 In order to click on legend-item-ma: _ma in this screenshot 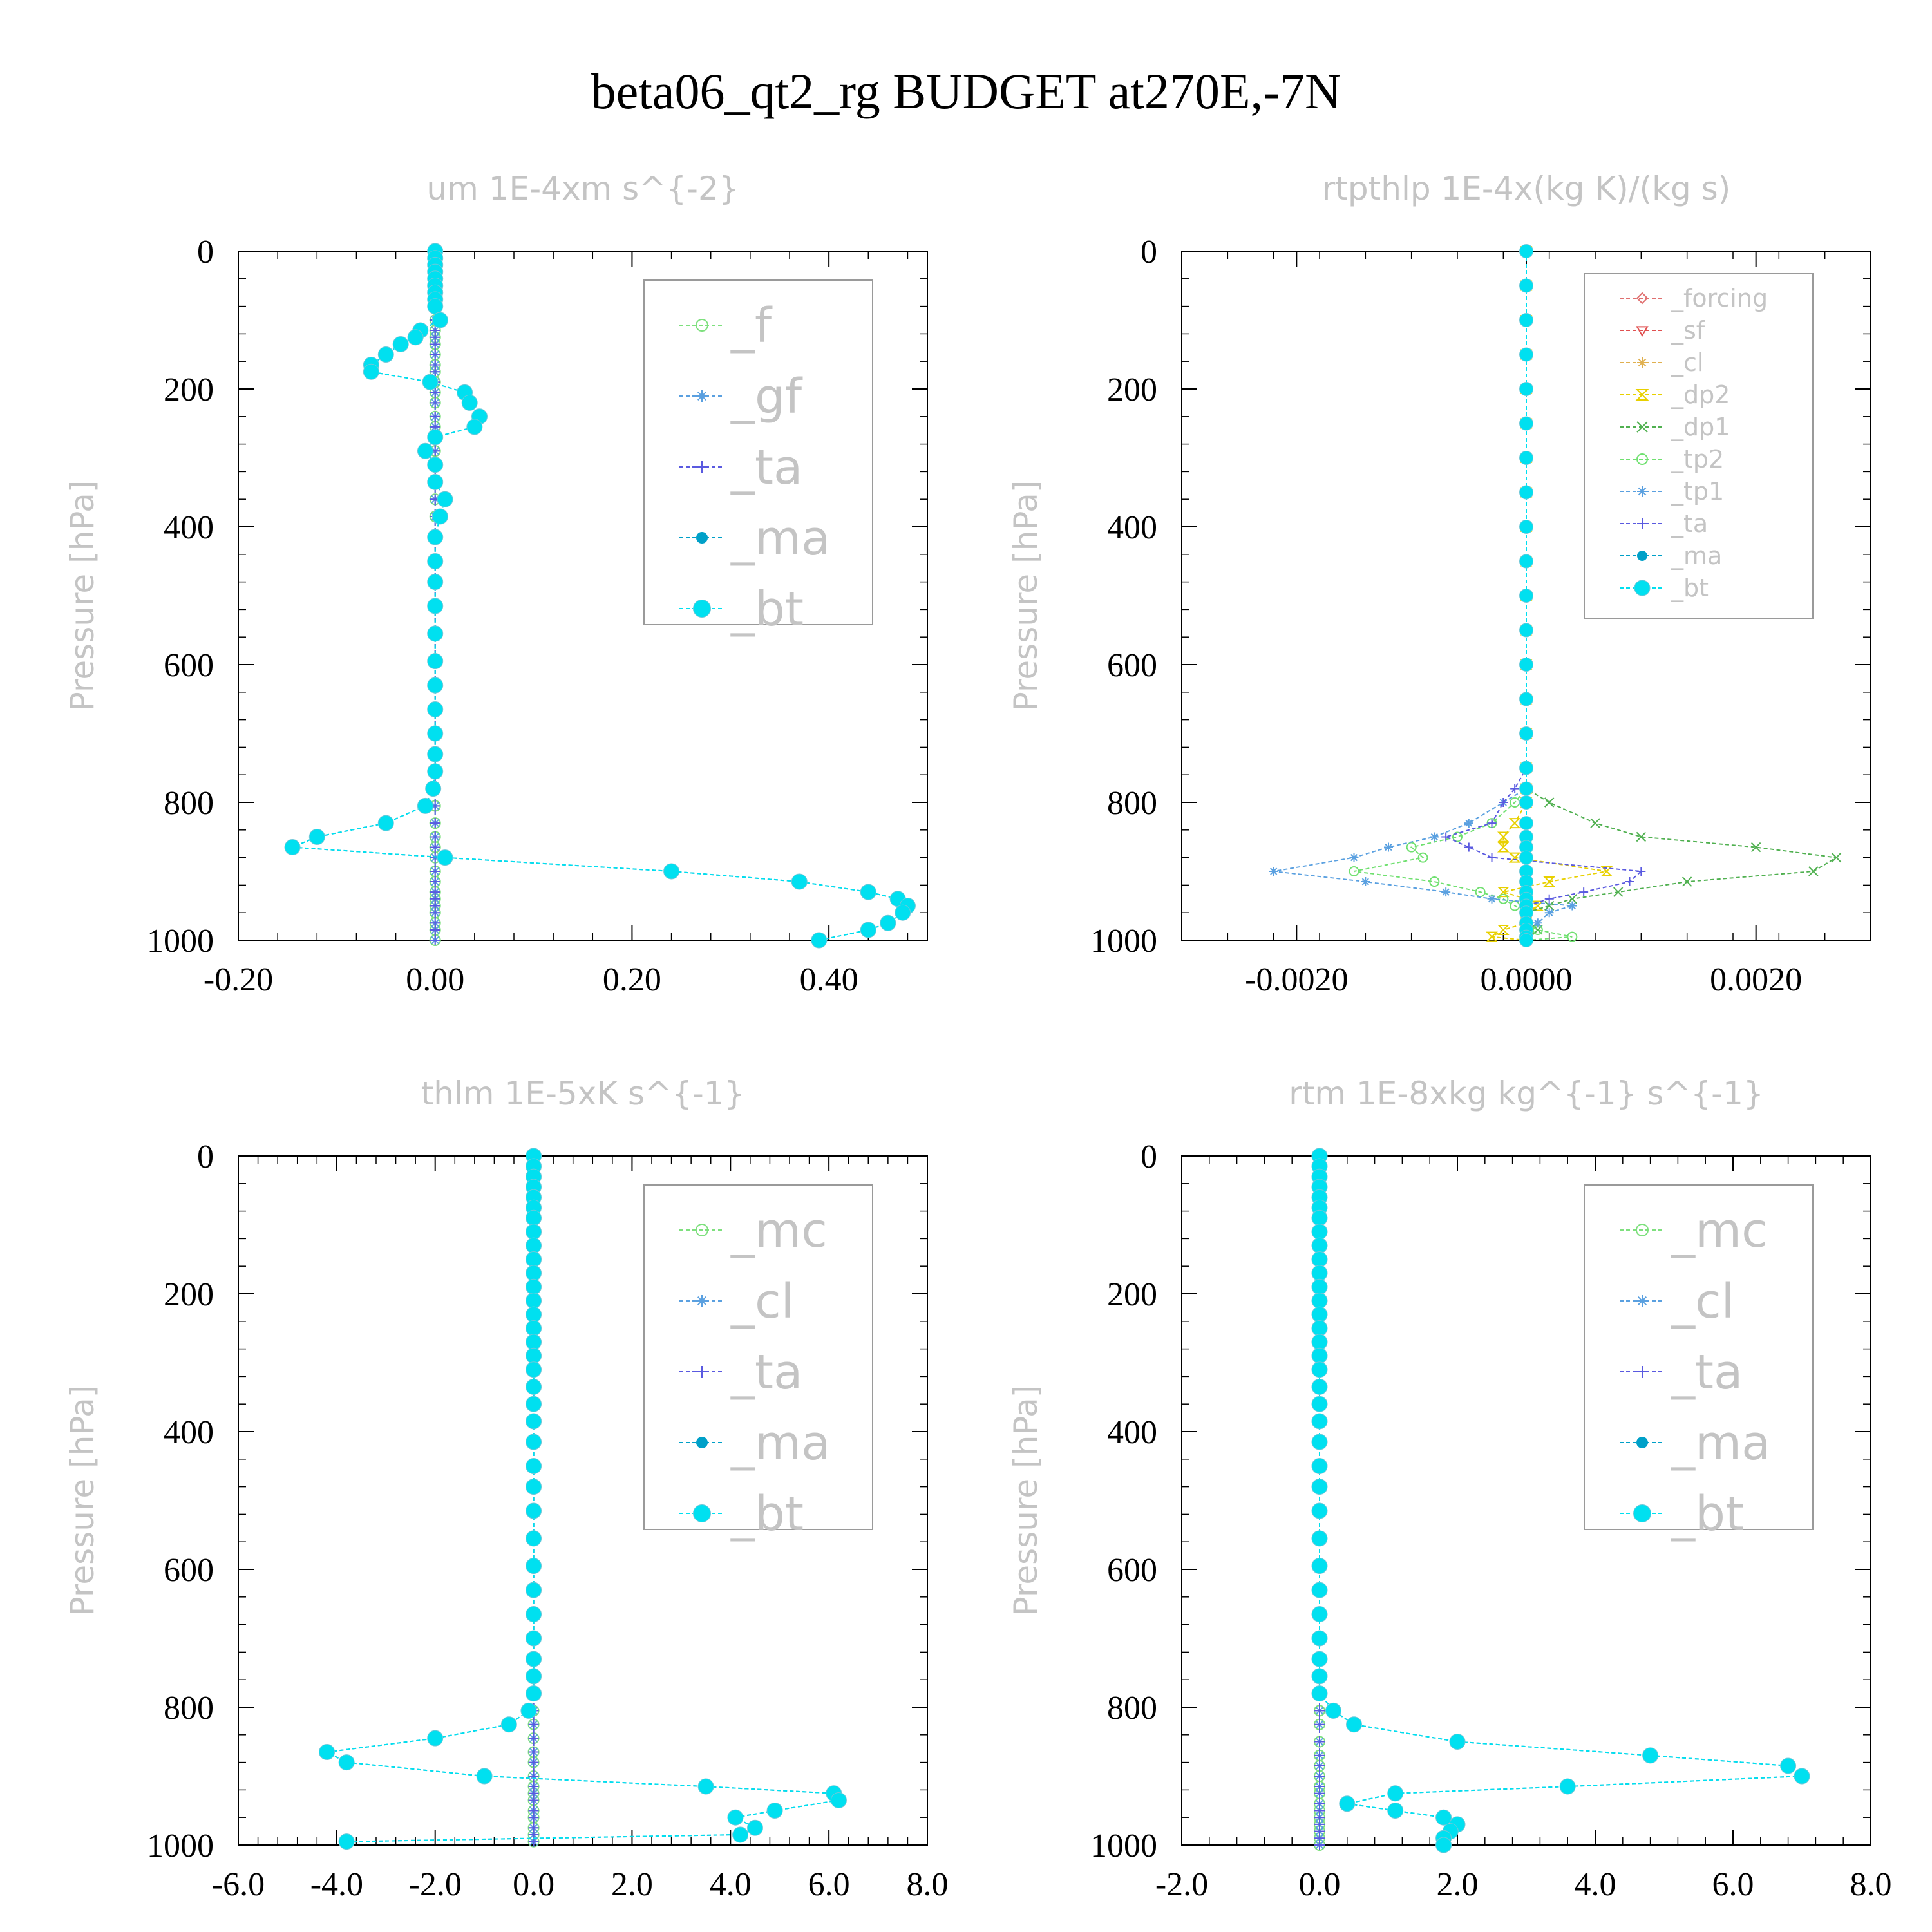, I will do `click(754, 538)`.